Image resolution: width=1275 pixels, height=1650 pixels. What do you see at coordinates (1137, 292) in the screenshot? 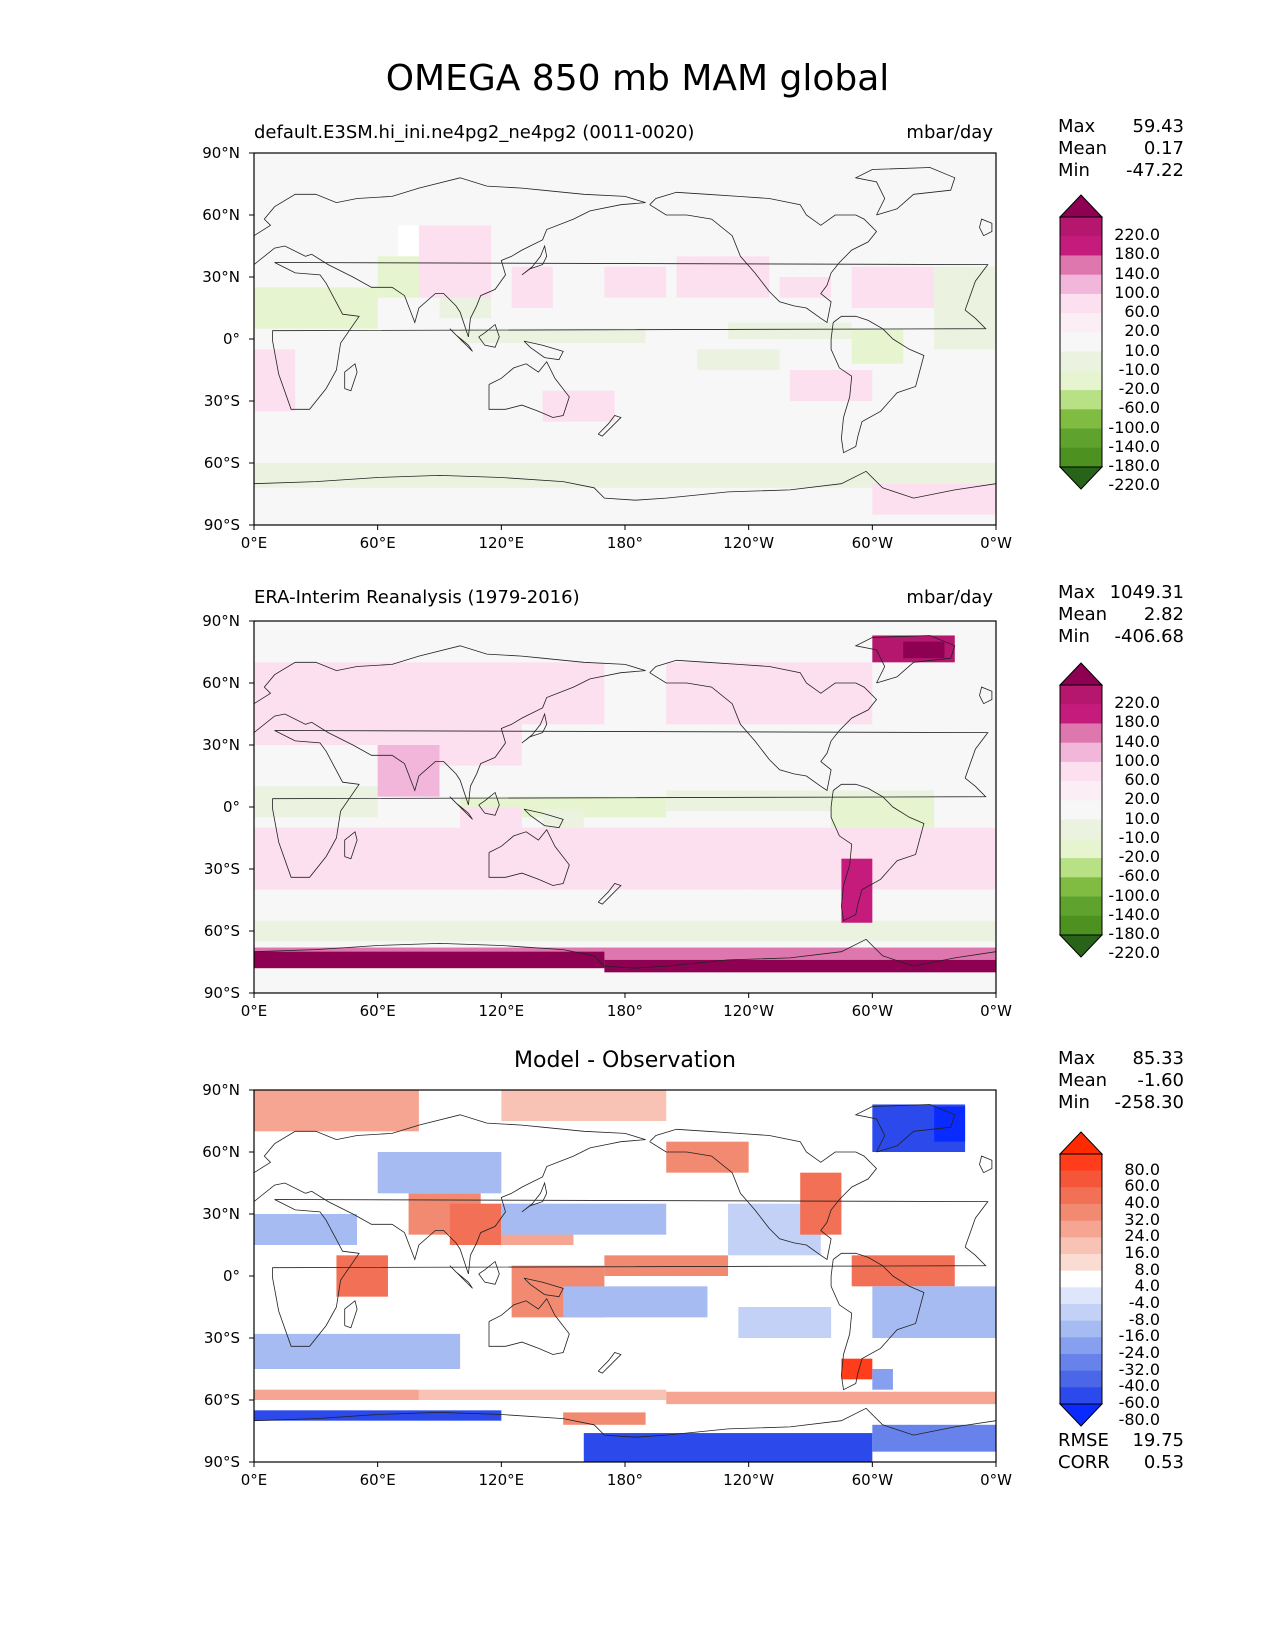
I see `colorbar-tick-label: 100.0` at bounding box center [1137, 292].